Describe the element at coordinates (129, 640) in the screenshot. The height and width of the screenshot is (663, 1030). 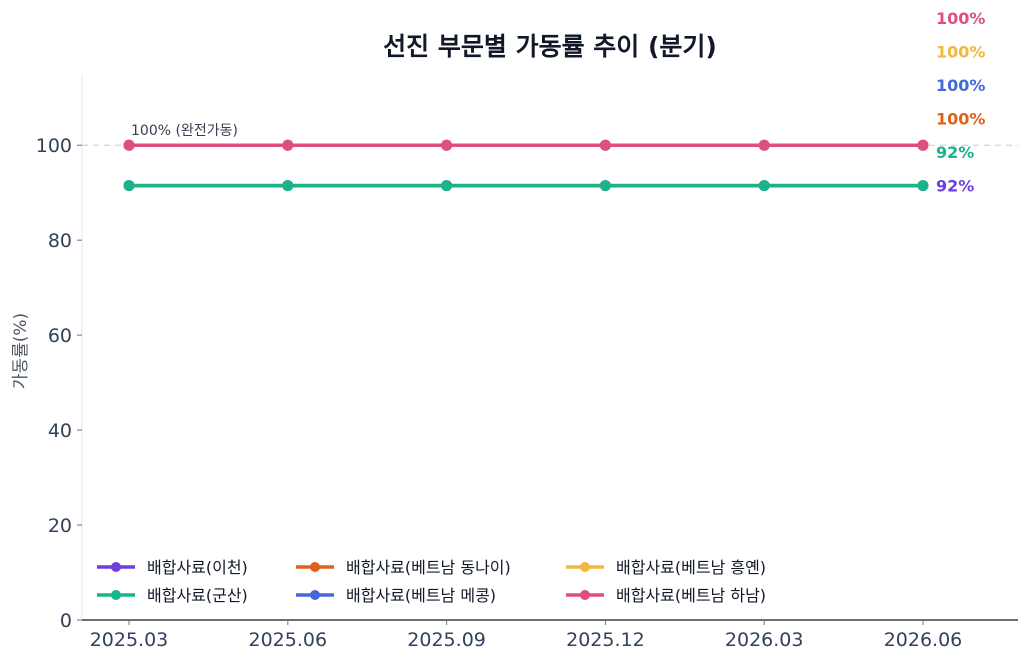
I see `x-tick-label: 2025.03` at that location.